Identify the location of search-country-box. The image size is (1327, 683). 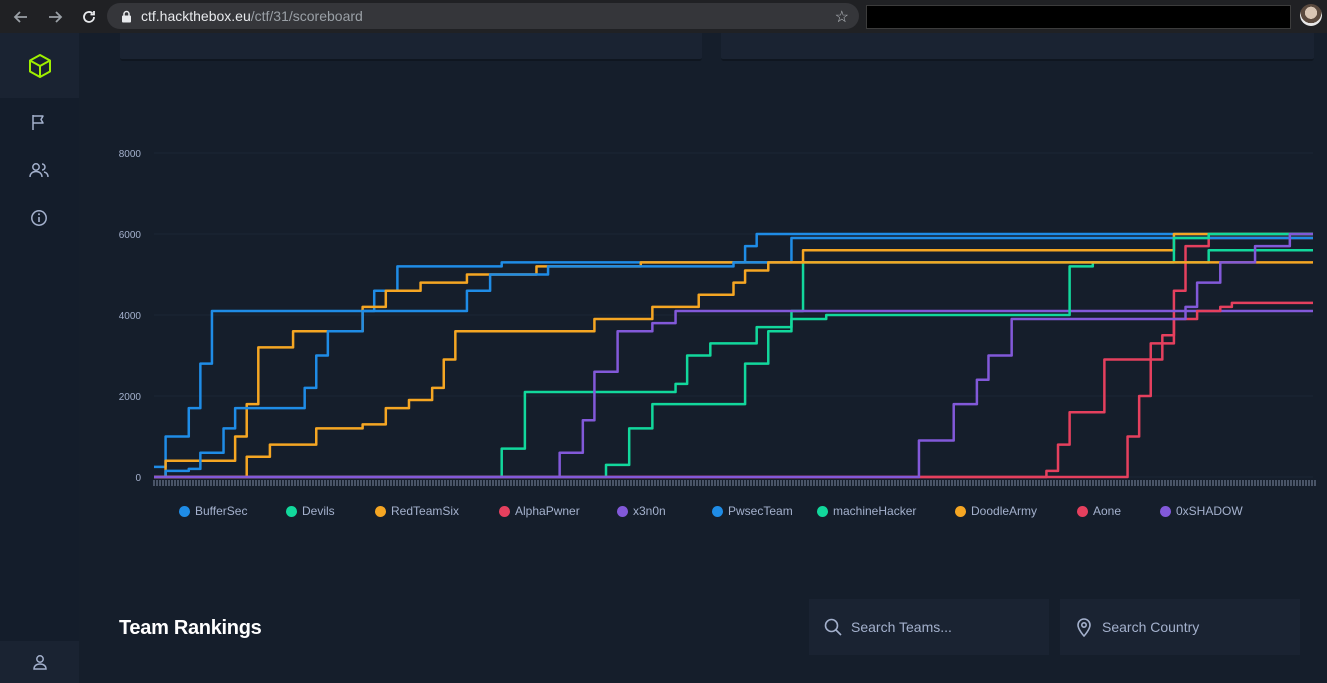
(1180, 627).